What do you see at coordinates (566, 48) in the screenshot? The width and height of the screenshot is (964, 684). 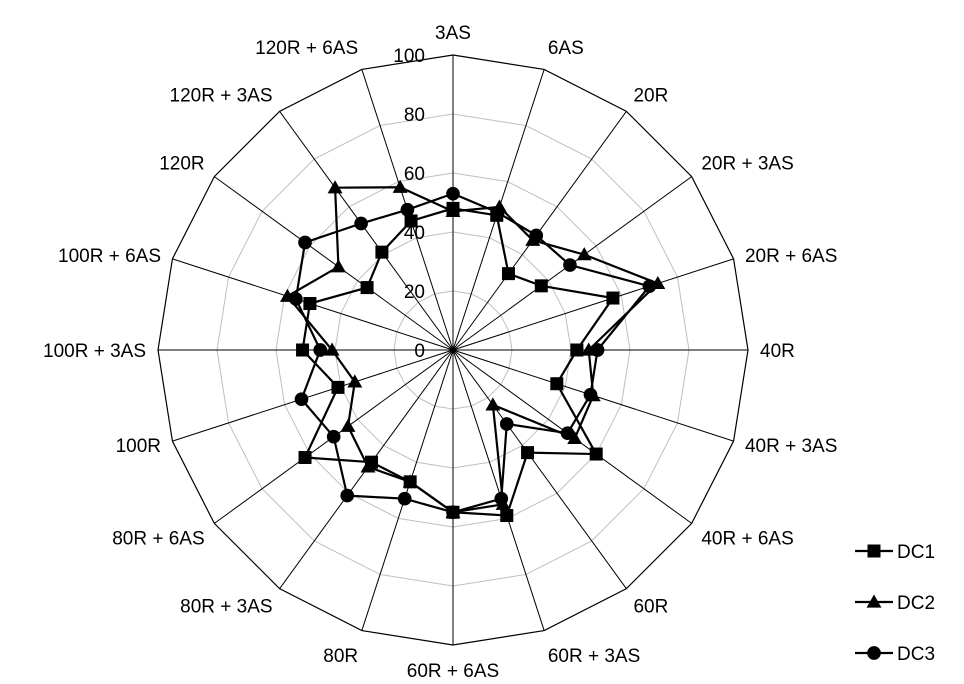 I see `category-label-1: 6AS` at bounding box center [566, 48].